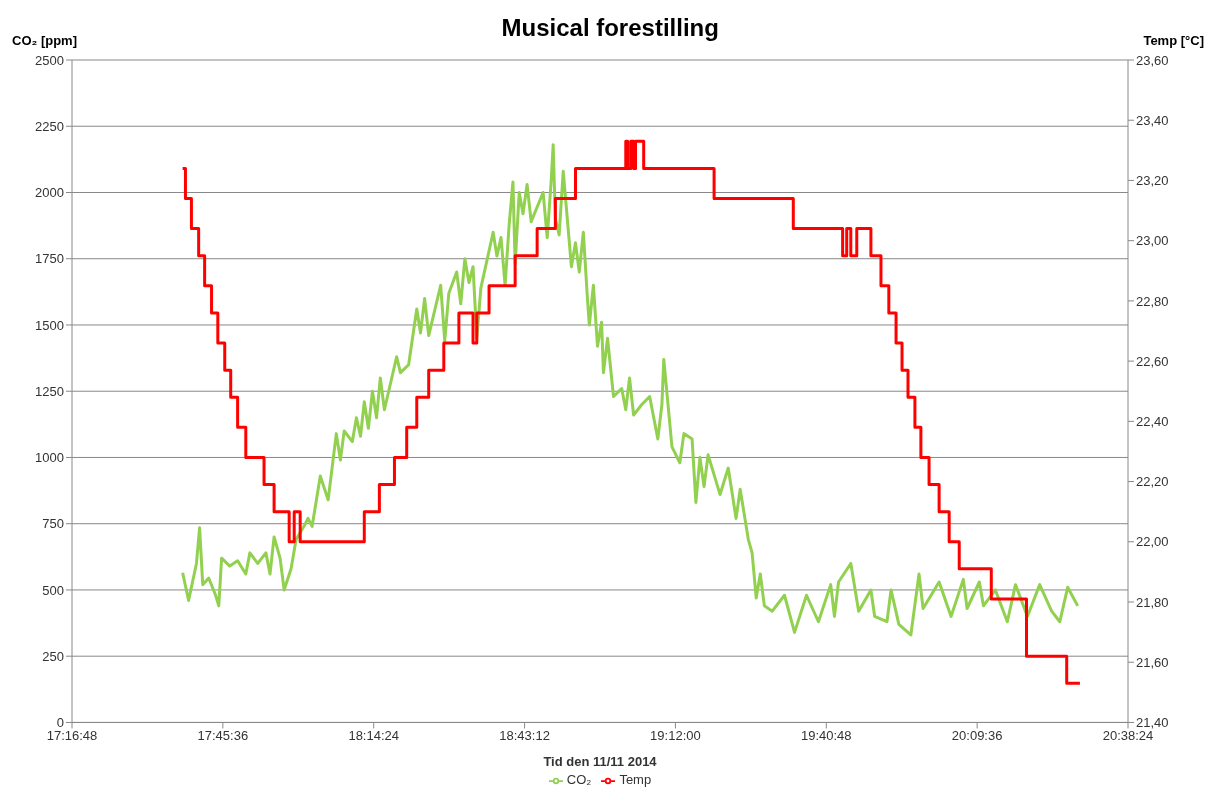 This screenshot has width=1222, height=812. What do you see at coordinates (223, 735) in the screenshot?
I see `x-tick-label: 17:45:36` at bounding box center [223, 735].